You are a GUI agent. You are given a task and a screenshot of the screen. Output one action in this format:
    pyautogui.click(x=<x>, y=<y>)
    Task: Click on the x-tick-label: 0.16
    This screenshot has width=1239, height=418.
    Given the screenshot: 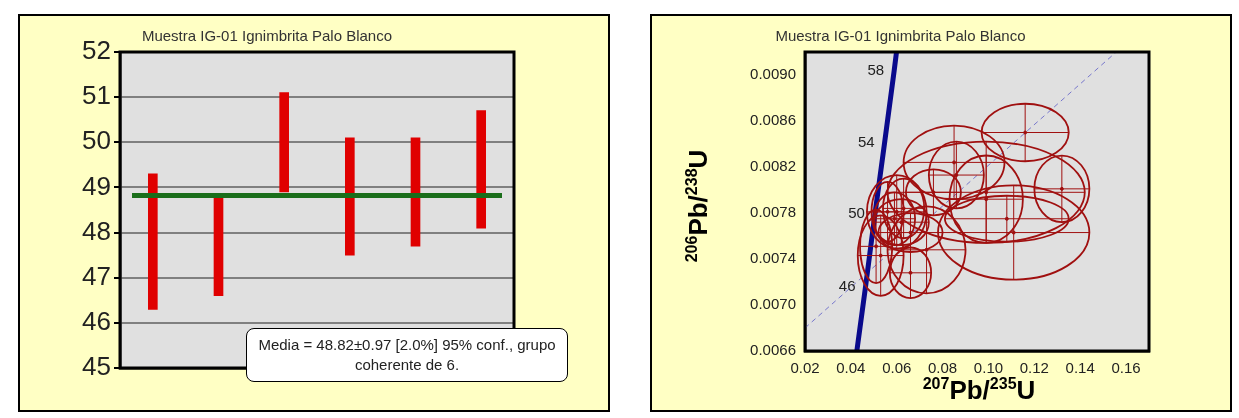 What is the action you would take?
    pyautogui.click(x=1126, y=368)
    